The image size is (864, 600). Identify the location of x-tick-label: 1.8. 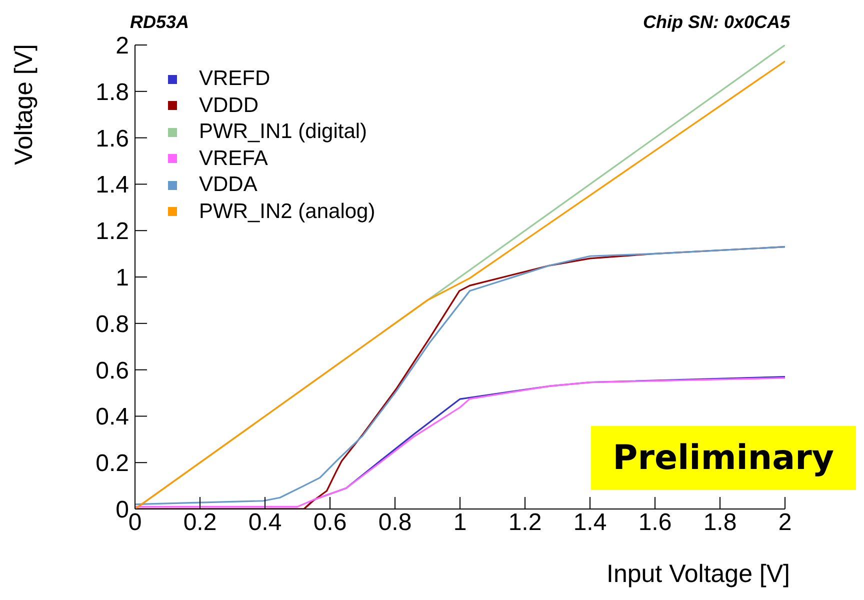
(720, 522).